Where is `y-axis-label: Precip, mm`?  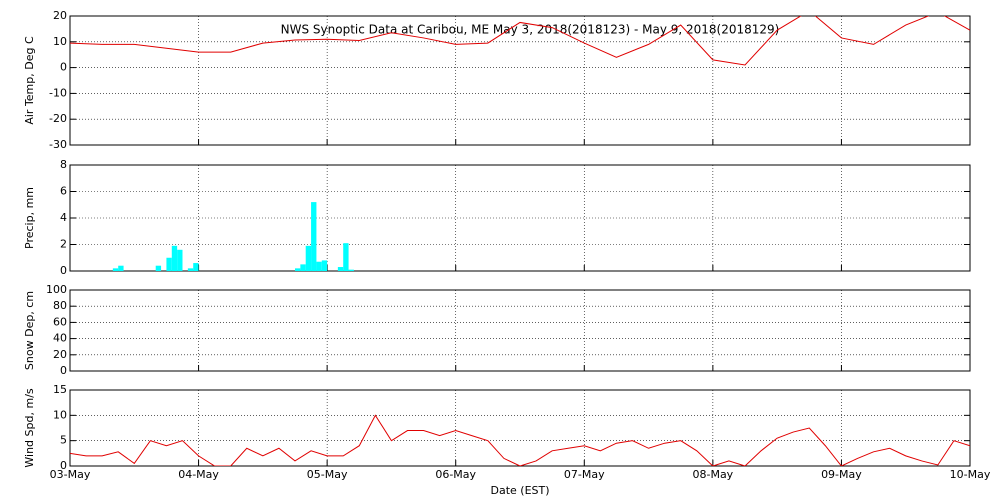
y-axis-label: Precip, mm is located at coordinates (29, 218).